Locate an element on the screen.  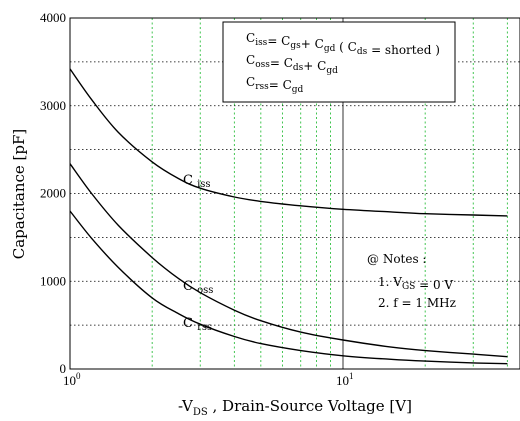
notes-title: @ Notes : is located at coordinates (396, 259).